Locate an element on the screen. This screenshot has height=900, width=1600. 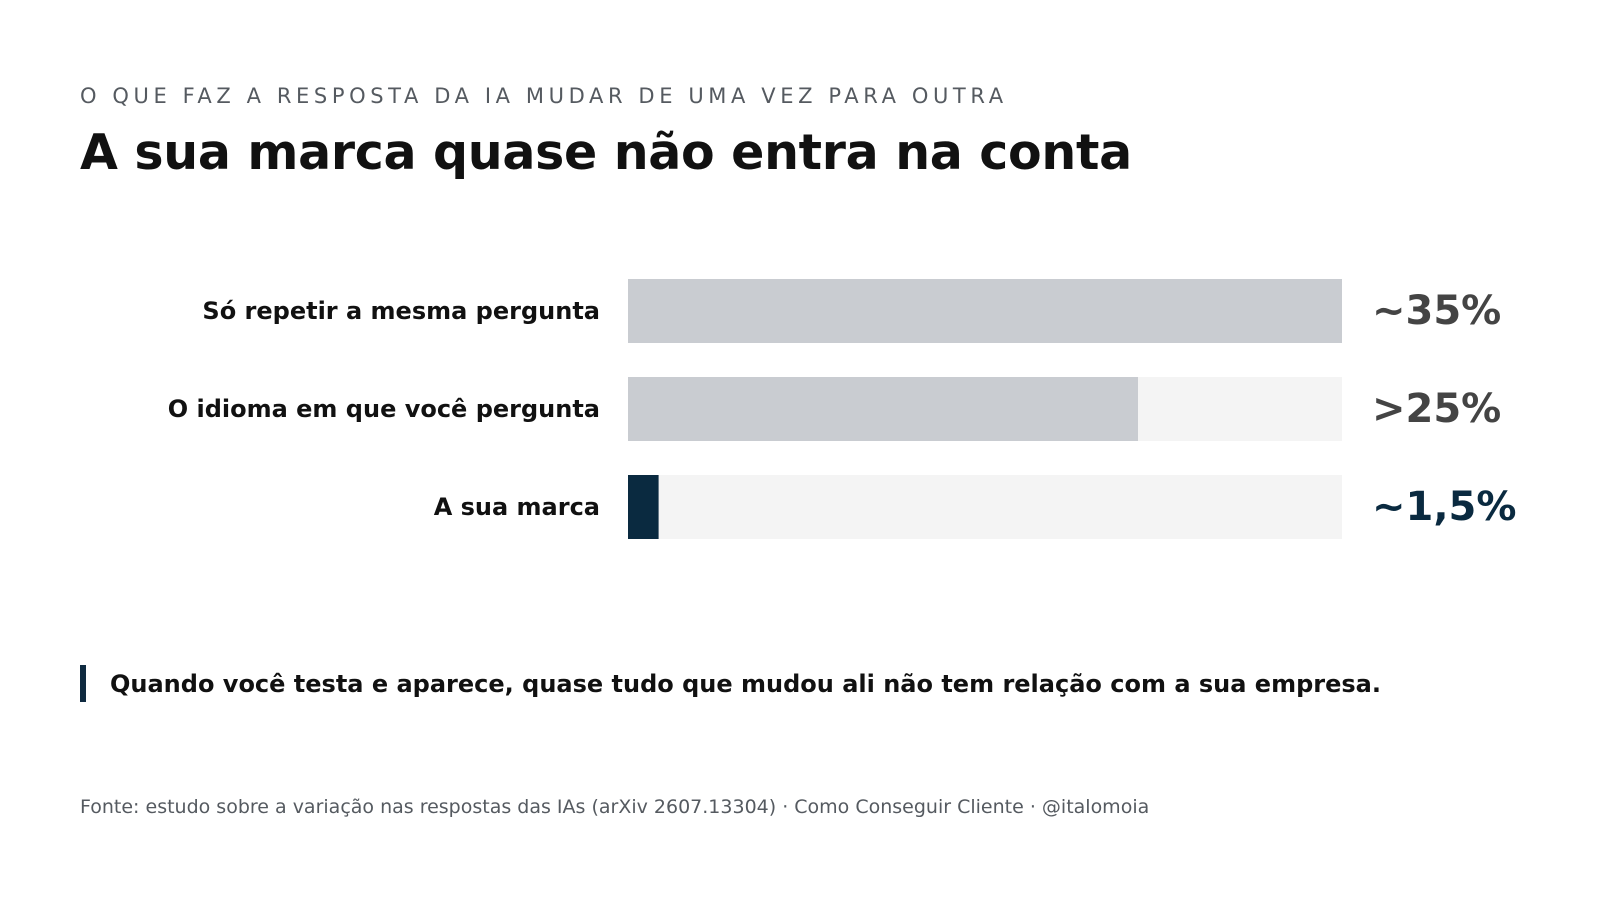
chart-title: A sua marca quase não entra na conta is located at coordinates (606, 152).